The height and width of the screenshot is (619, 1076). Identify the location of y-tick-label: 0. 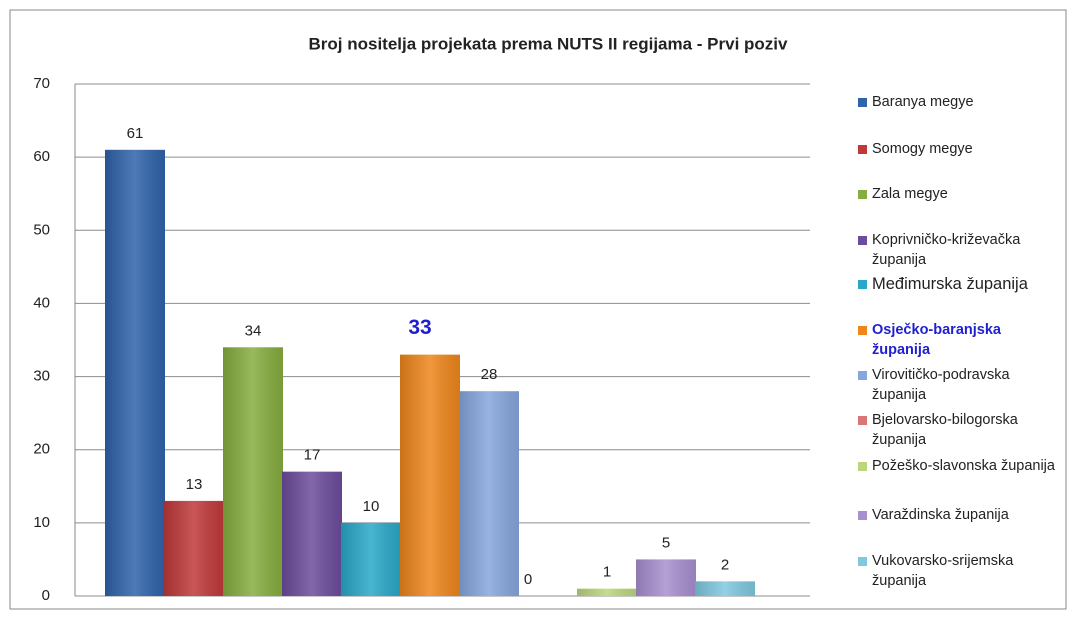
(46, 595).